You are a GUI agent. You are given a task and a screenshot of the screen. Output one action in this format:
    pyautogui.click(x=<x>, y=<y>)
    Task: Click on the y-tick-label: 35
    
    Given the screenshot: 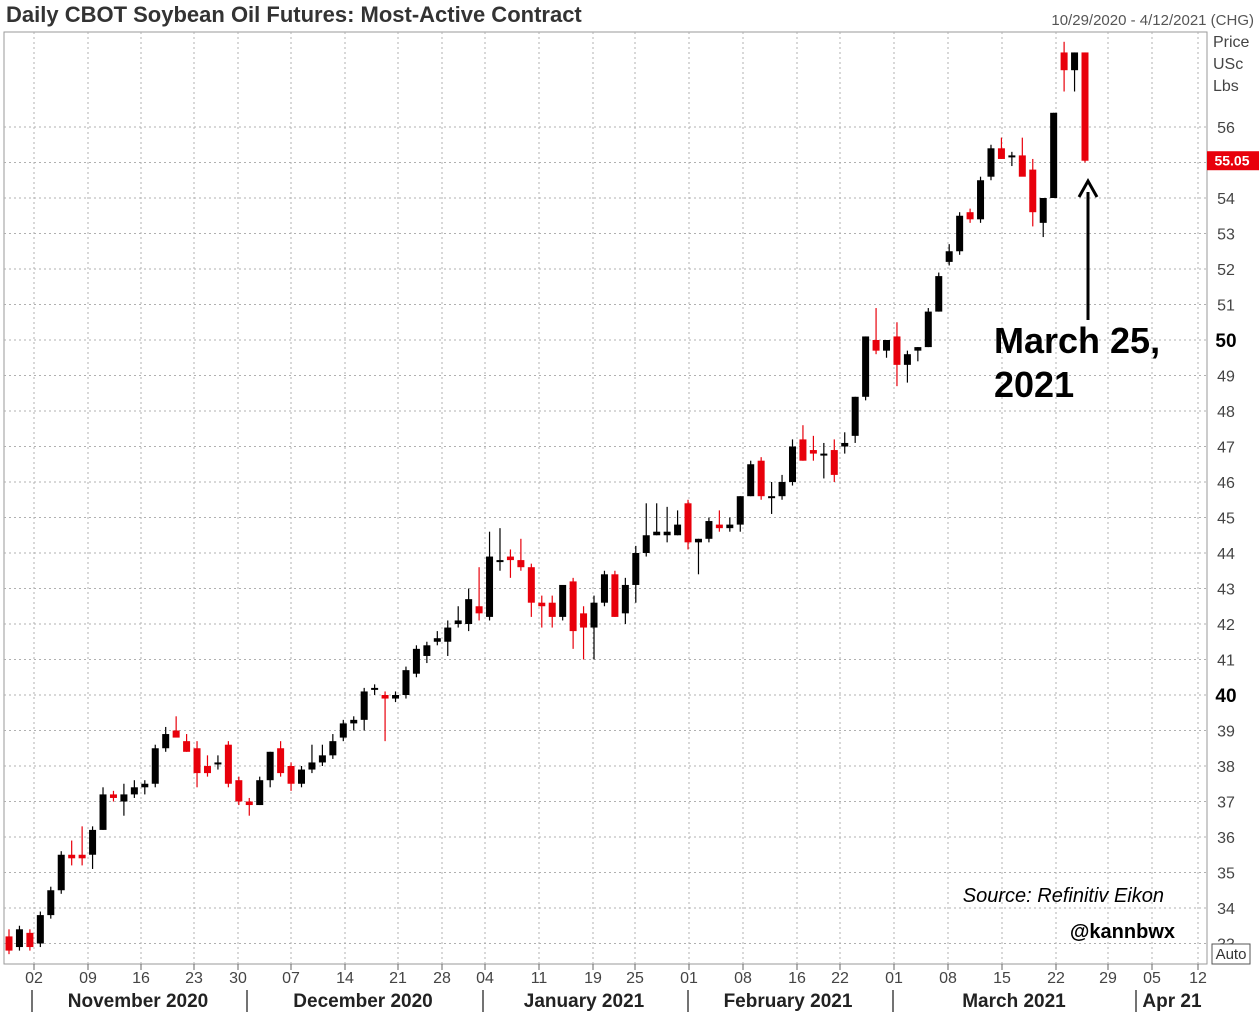 What is the action you would take?
    pyautogui.click(x=1226, y=874)
    